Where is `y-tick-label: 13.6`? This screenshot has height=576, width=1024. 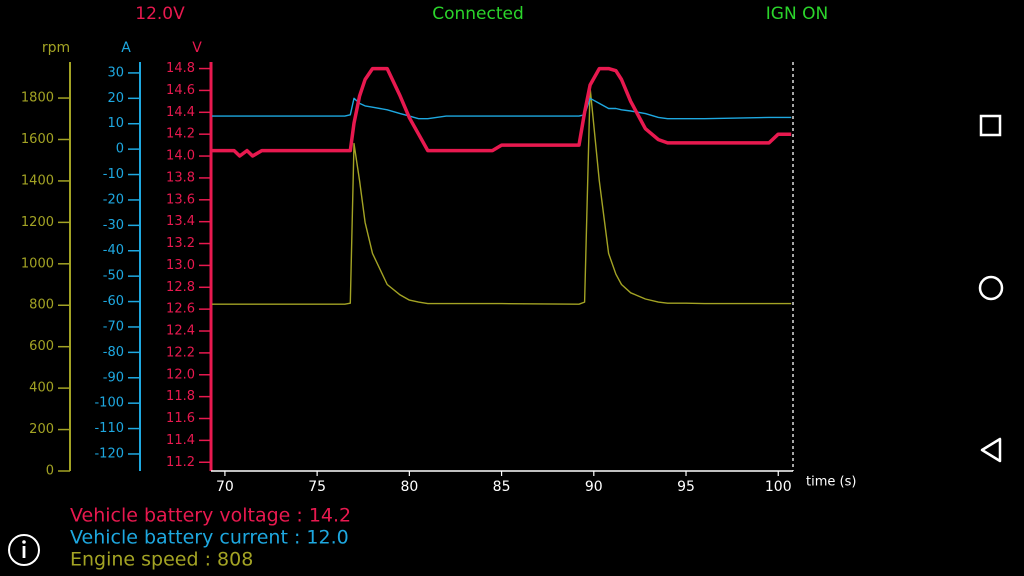 y-tick-label: 13.6 is located at coordinates (180, 199).